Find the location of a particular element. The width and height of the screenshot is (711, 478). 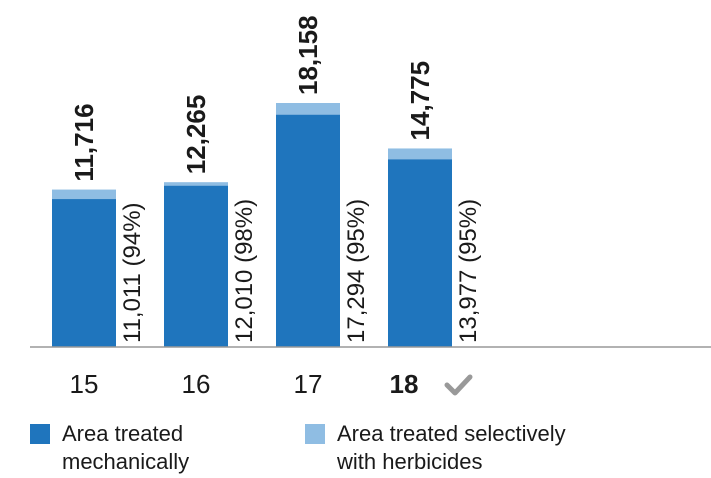

legend-item-herbicide: Area treated selectively with herbicides is located at coordinates (435, 448).